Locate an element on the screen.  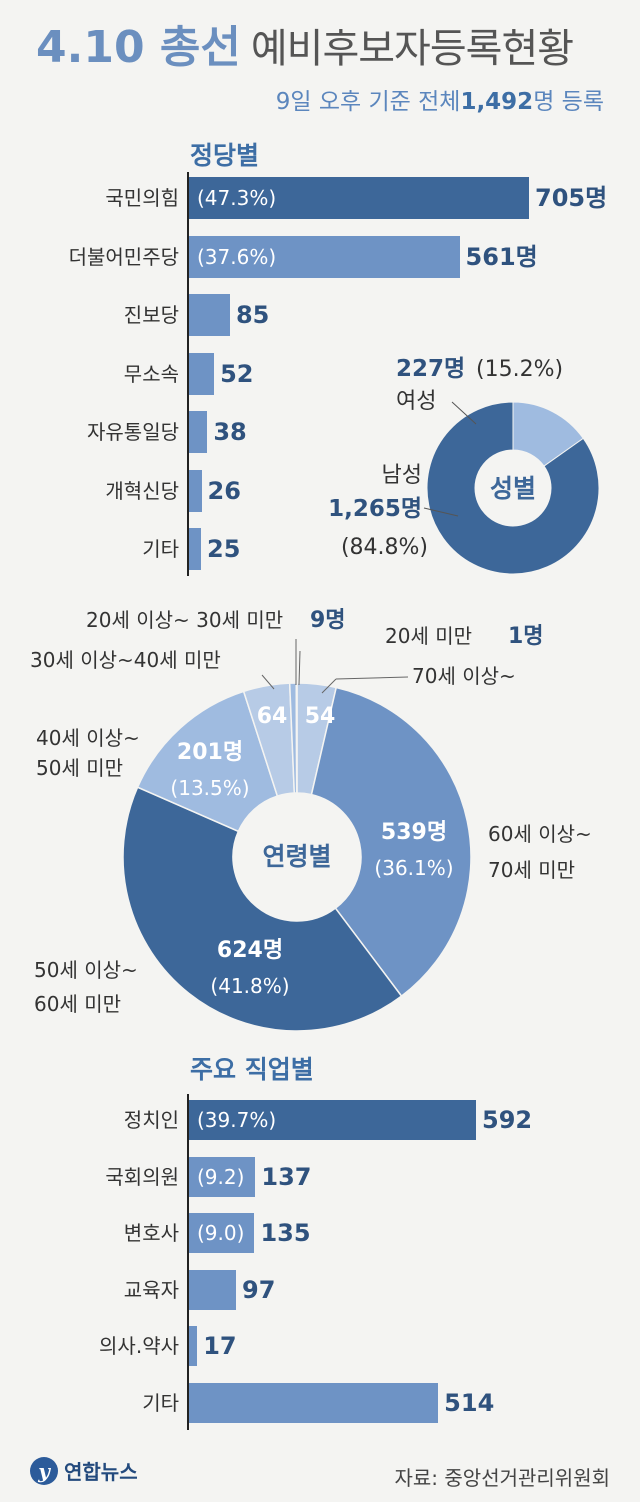
category-label: 의사.약사 is located at coordinates (139, 1346).